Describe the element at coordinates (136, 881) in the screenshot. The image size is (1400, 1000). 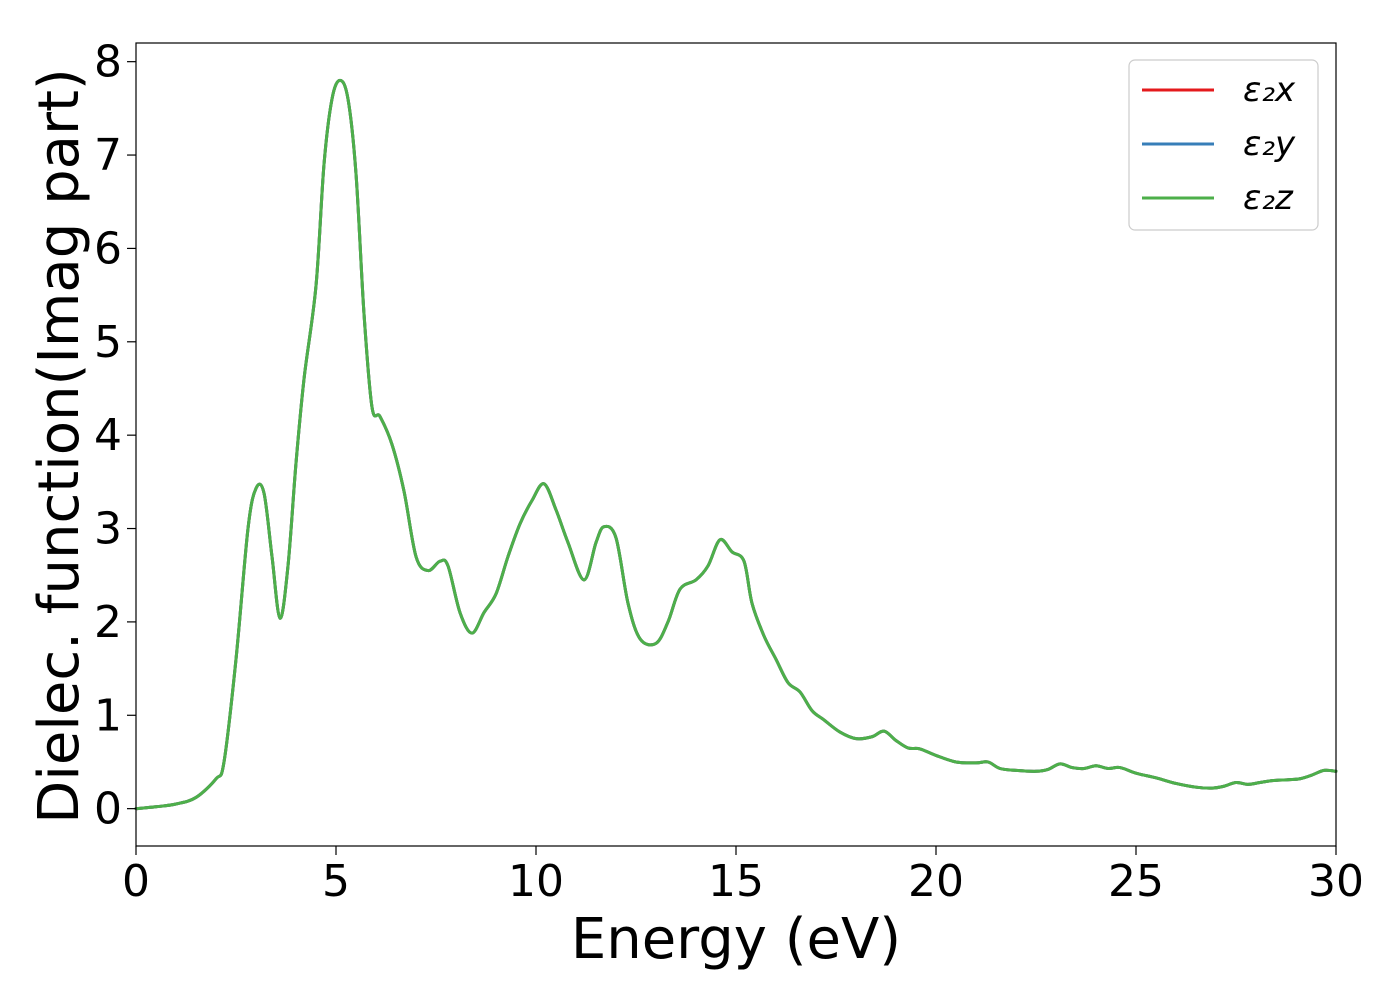
I see `x-tick-label: 0` at that location.